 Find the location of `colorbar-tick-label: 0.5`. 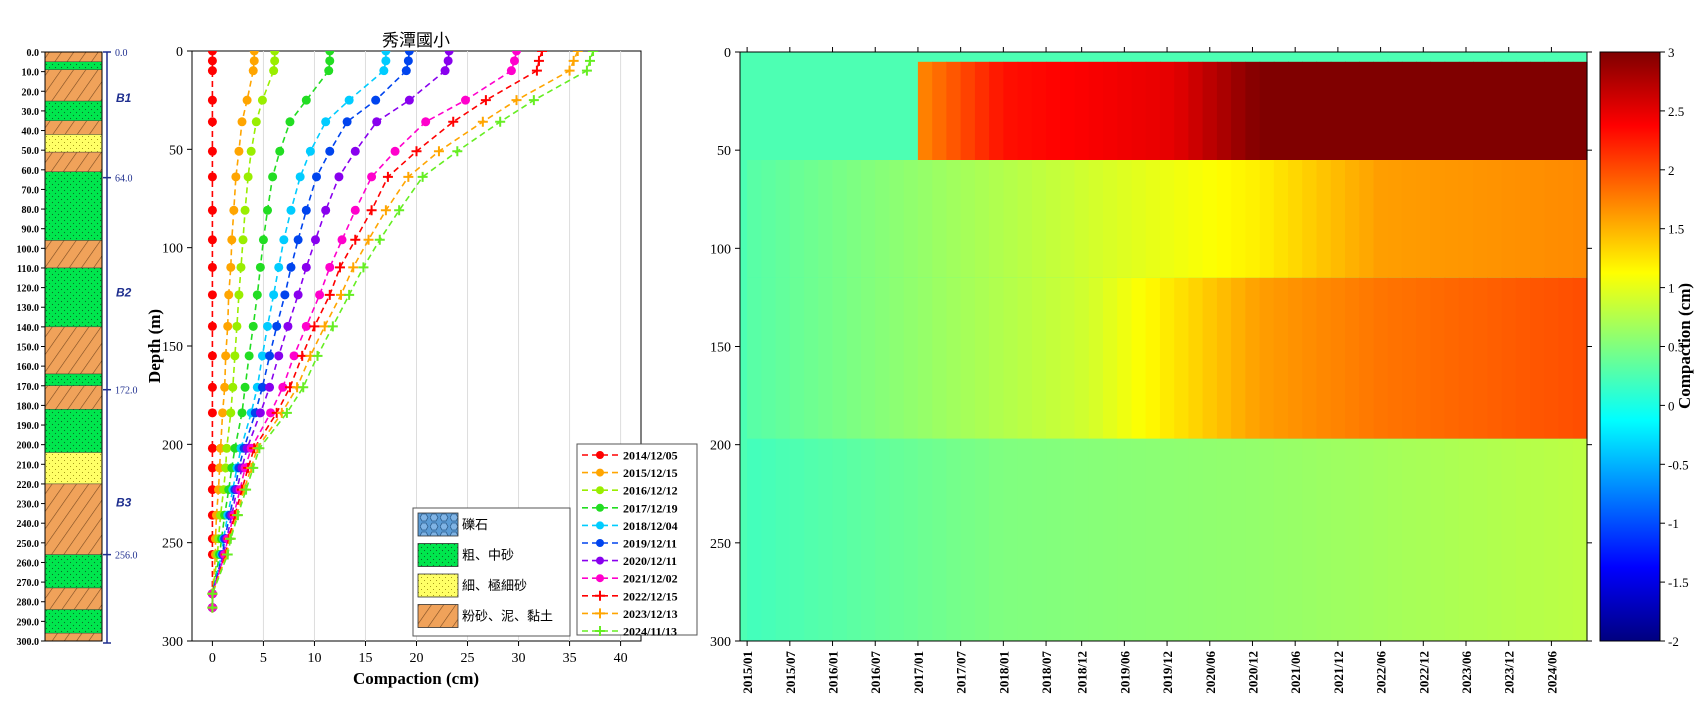

colorbar-tick-label: 0.5 is located at coordinates (1676, 347).